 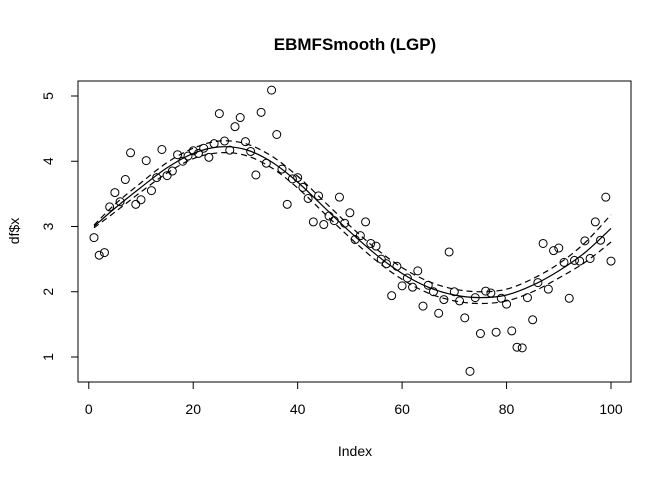 I want to click on chart-title: EBMFSmooth (LGP), so click(x=355, y=44).